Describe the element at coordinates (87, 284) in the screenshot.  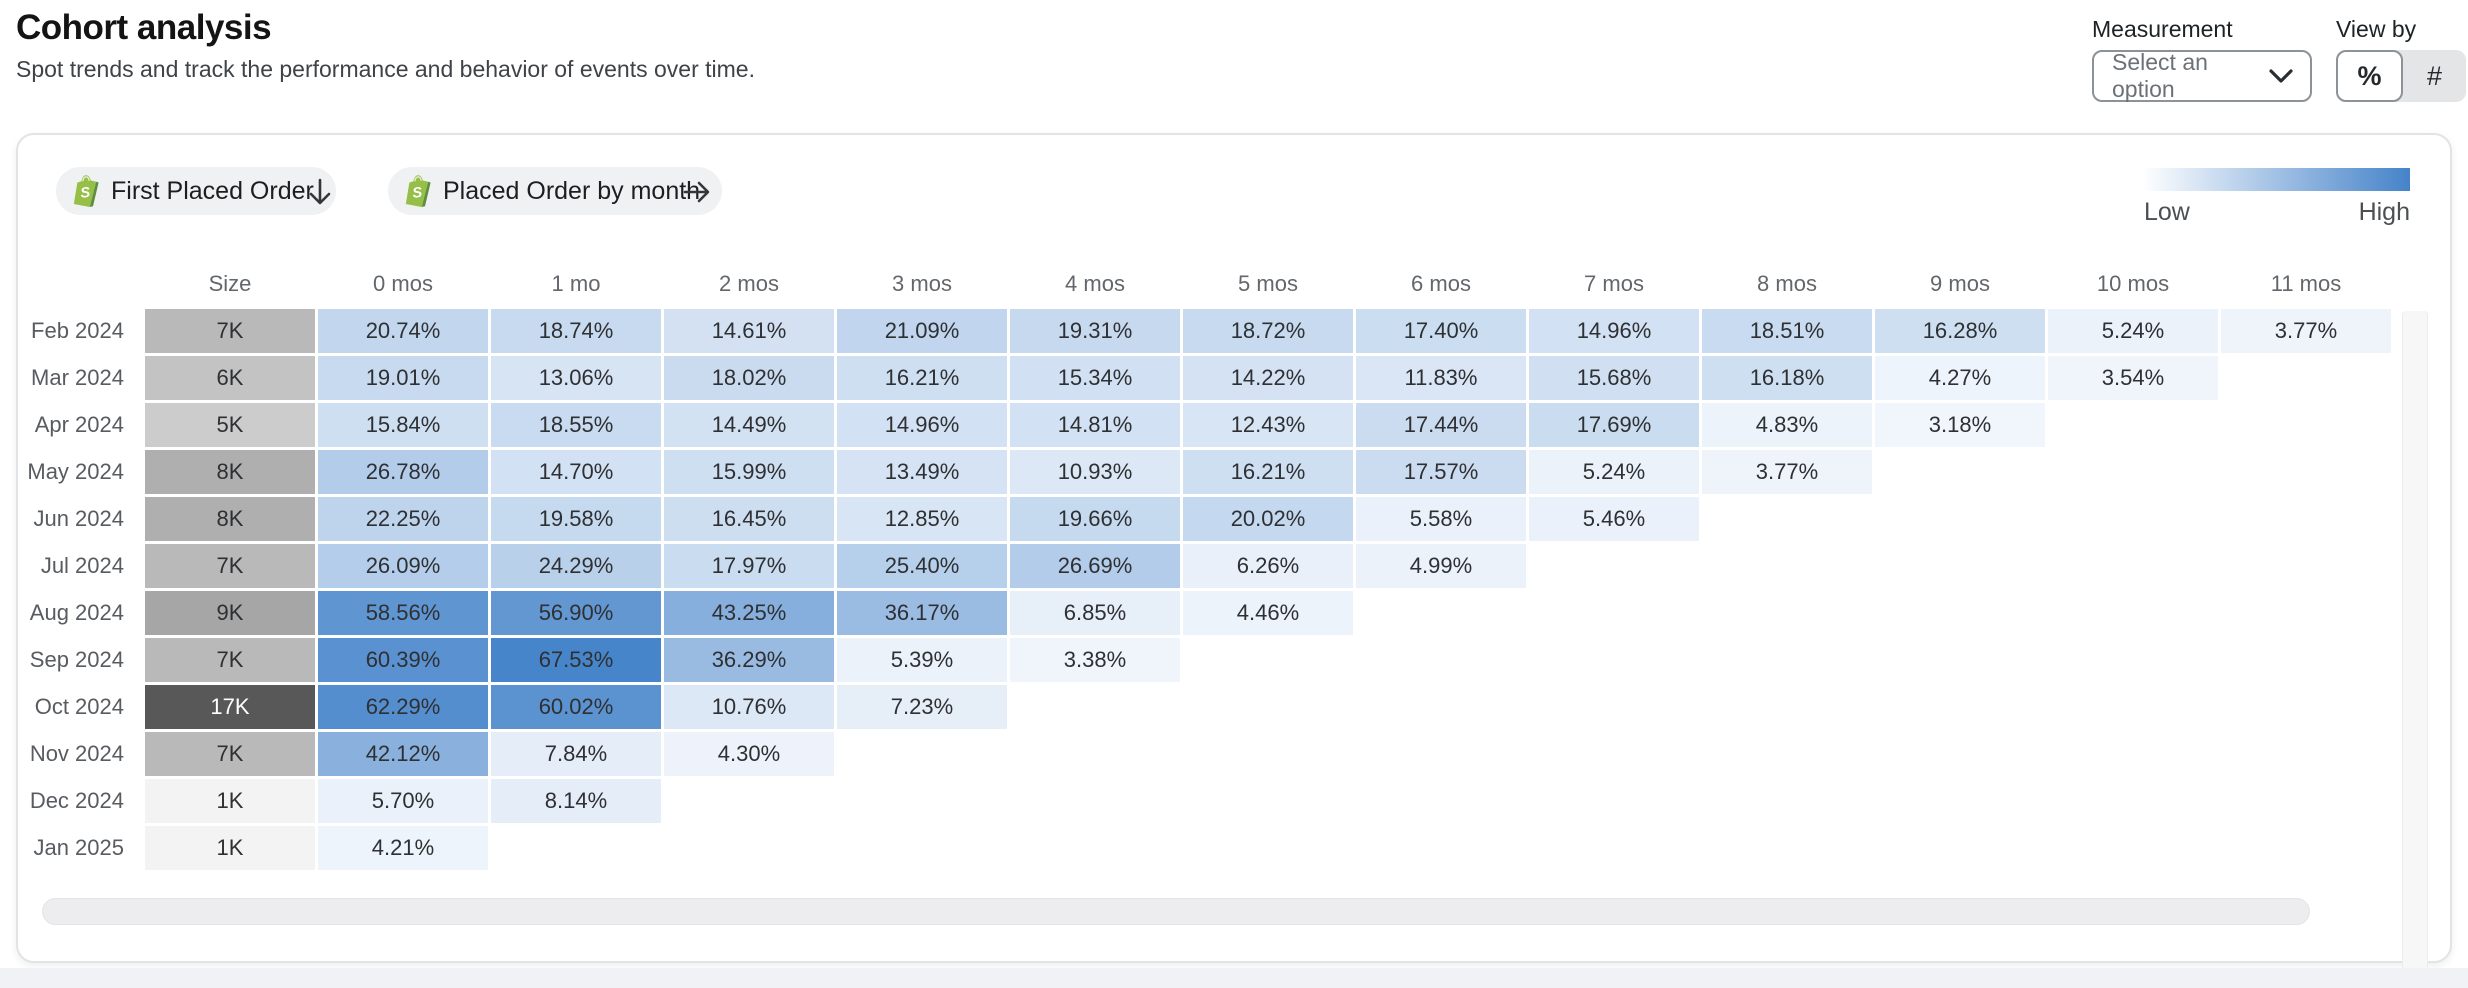
I see `corner-header-cell` at that location.